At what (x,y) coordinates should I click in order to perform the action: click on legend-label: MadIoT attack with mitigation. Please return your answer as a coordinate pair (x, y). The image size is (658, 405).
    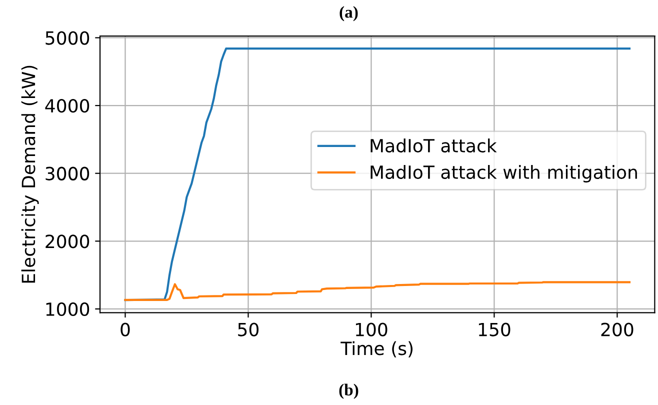
    Looking at the image, I should click on (503, 174).